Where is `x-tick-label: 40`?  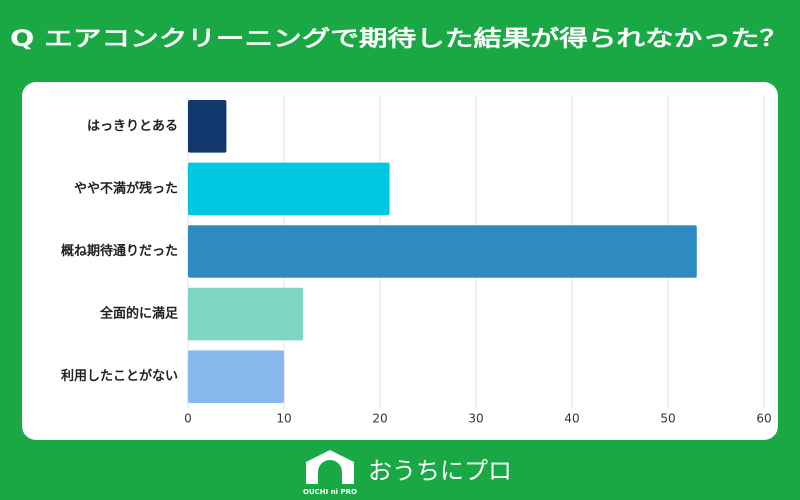
x-tick-label: 40 is located at coordinates (571, 419).